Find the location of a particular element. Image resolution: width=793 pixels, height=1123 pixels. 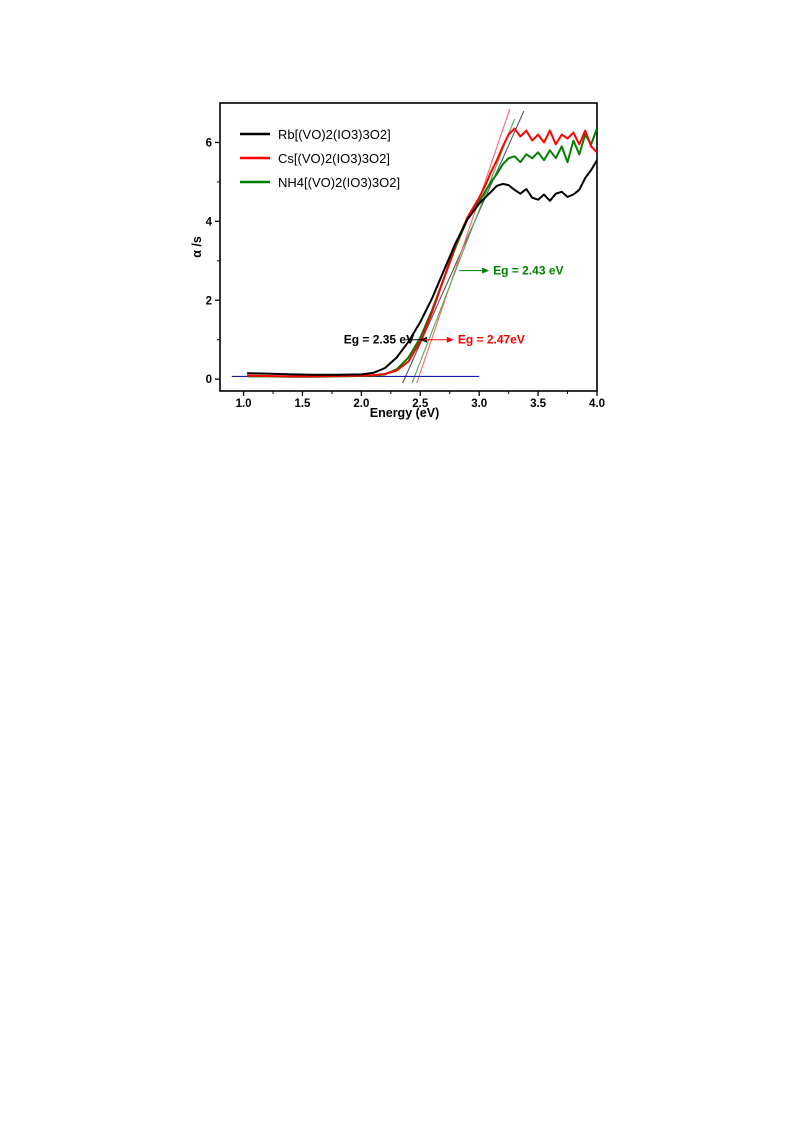

x-tick-label: 3.0 is located at coordinates (479, 404).